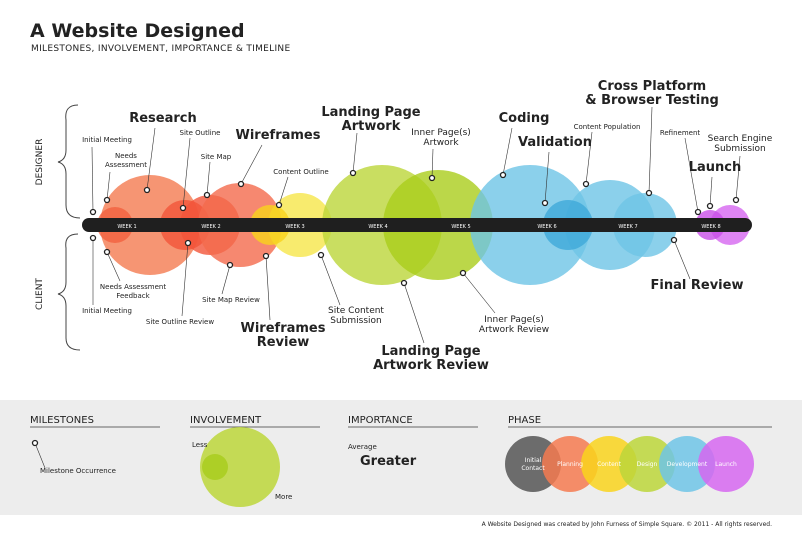 This screenshot has height=538, width=802. Describe the element at coordinates (652, 86) in the screenshot. I see `milestone-label: Cross Platform` at that location.